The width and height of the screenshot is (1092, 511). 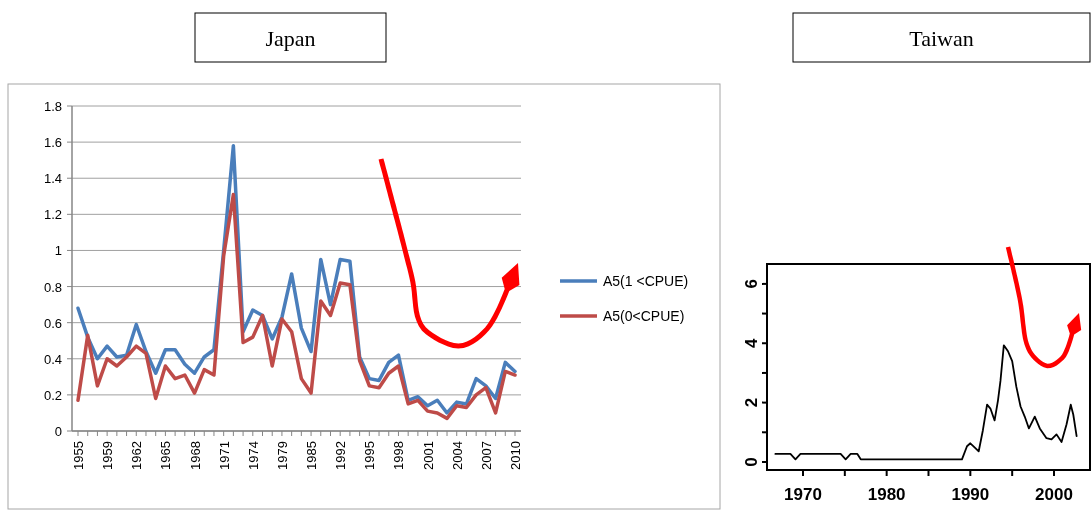 I want to click on x-tick-label: 1968, so click(x=195, y=455).